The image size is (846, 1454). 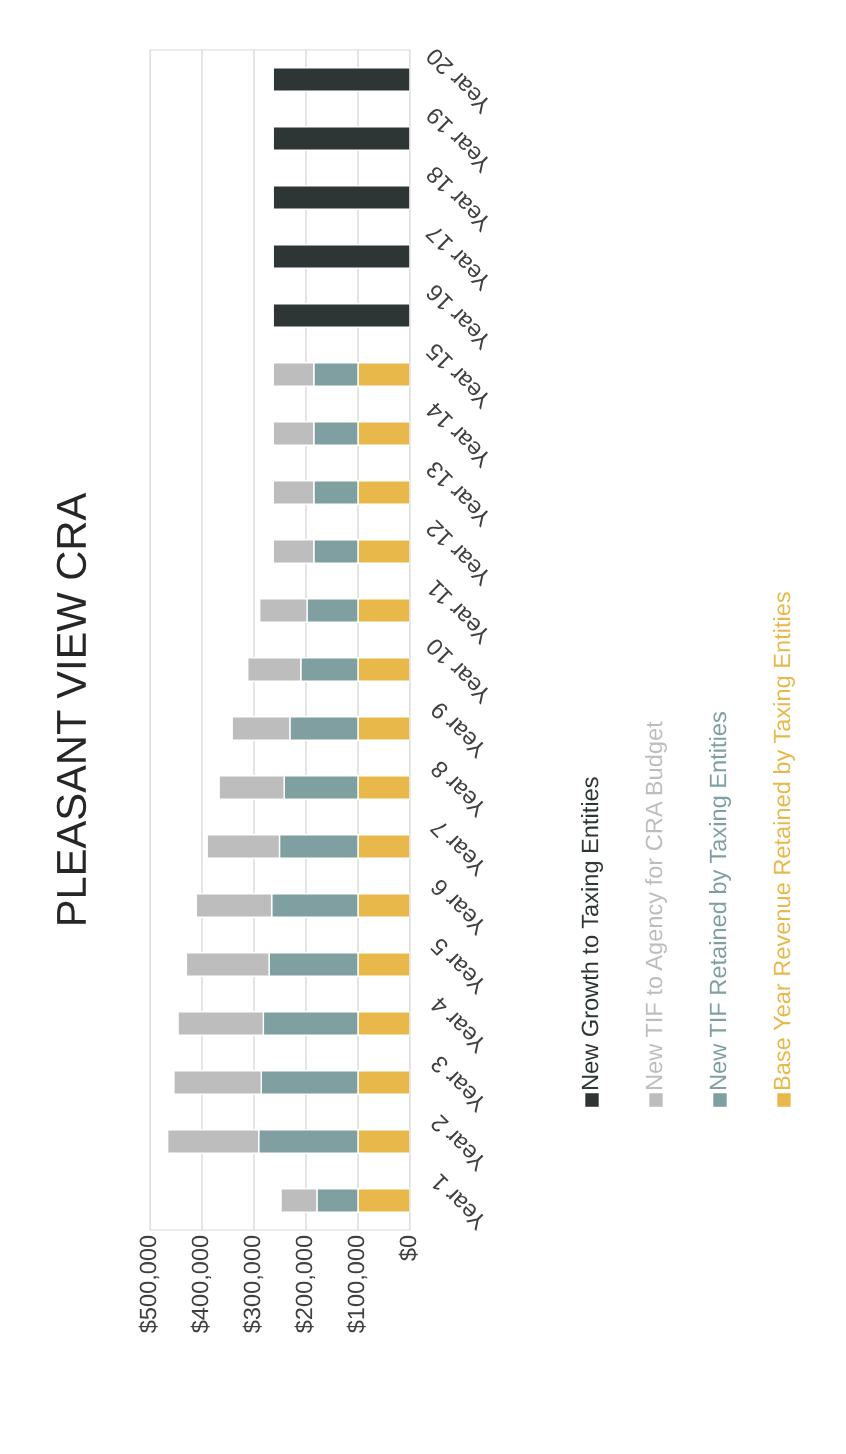 I want to click on text: Base Year Revenue Retained by Taxing Entities, so click(x=784, y=841).